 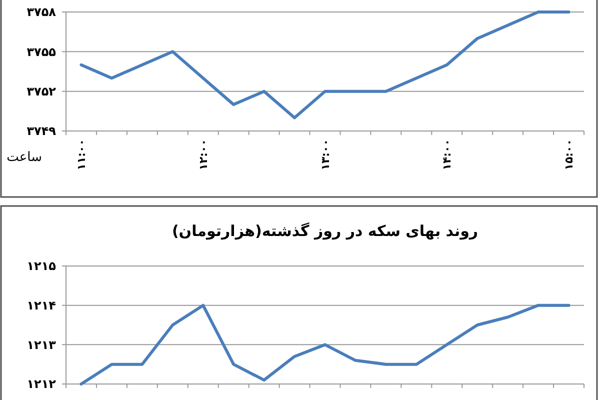 I want to click on chart-title: روند بهای سکه در روز گذشته(هزارتومان), so click(x=325, y=231).